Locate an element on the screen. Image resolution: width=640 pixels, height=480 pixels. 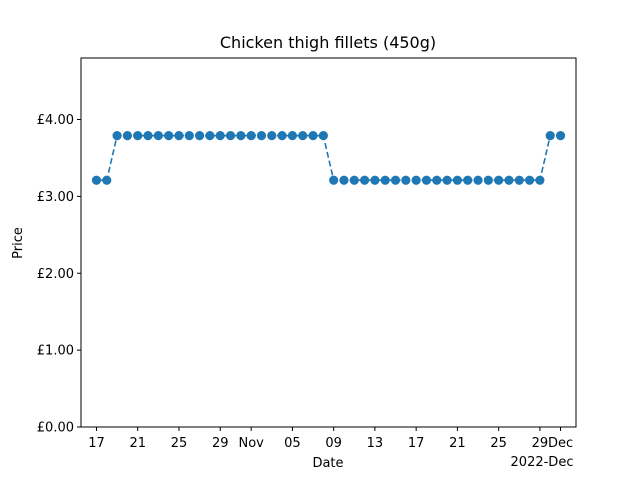
x-tick-label: 09 is located at coordinates (333, 443).